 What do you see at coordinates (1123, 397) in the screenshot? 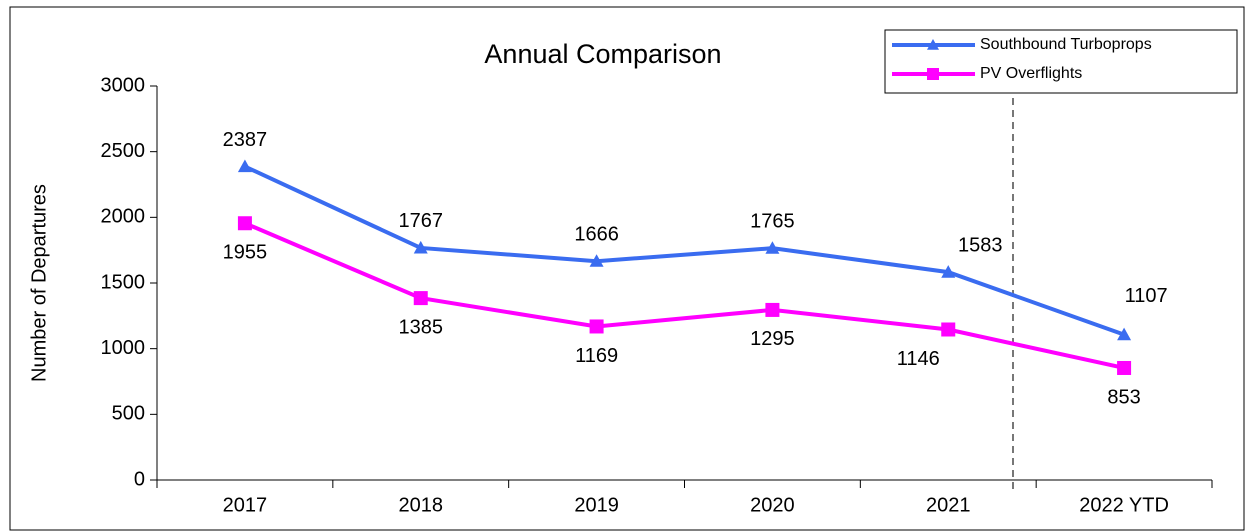
I see `data-label: 853` at bounding box center [1123, 397].